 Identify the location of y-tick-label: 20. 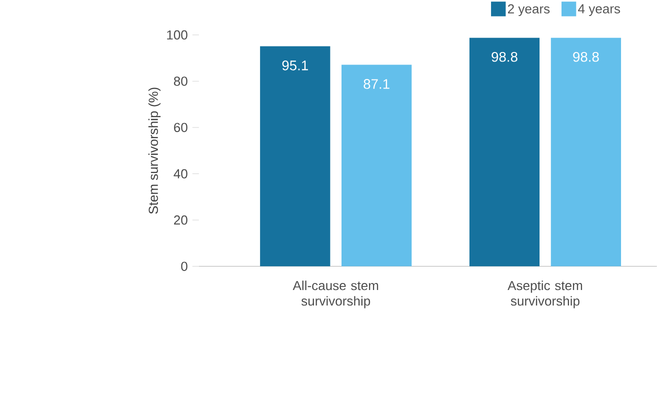
(181, 220).